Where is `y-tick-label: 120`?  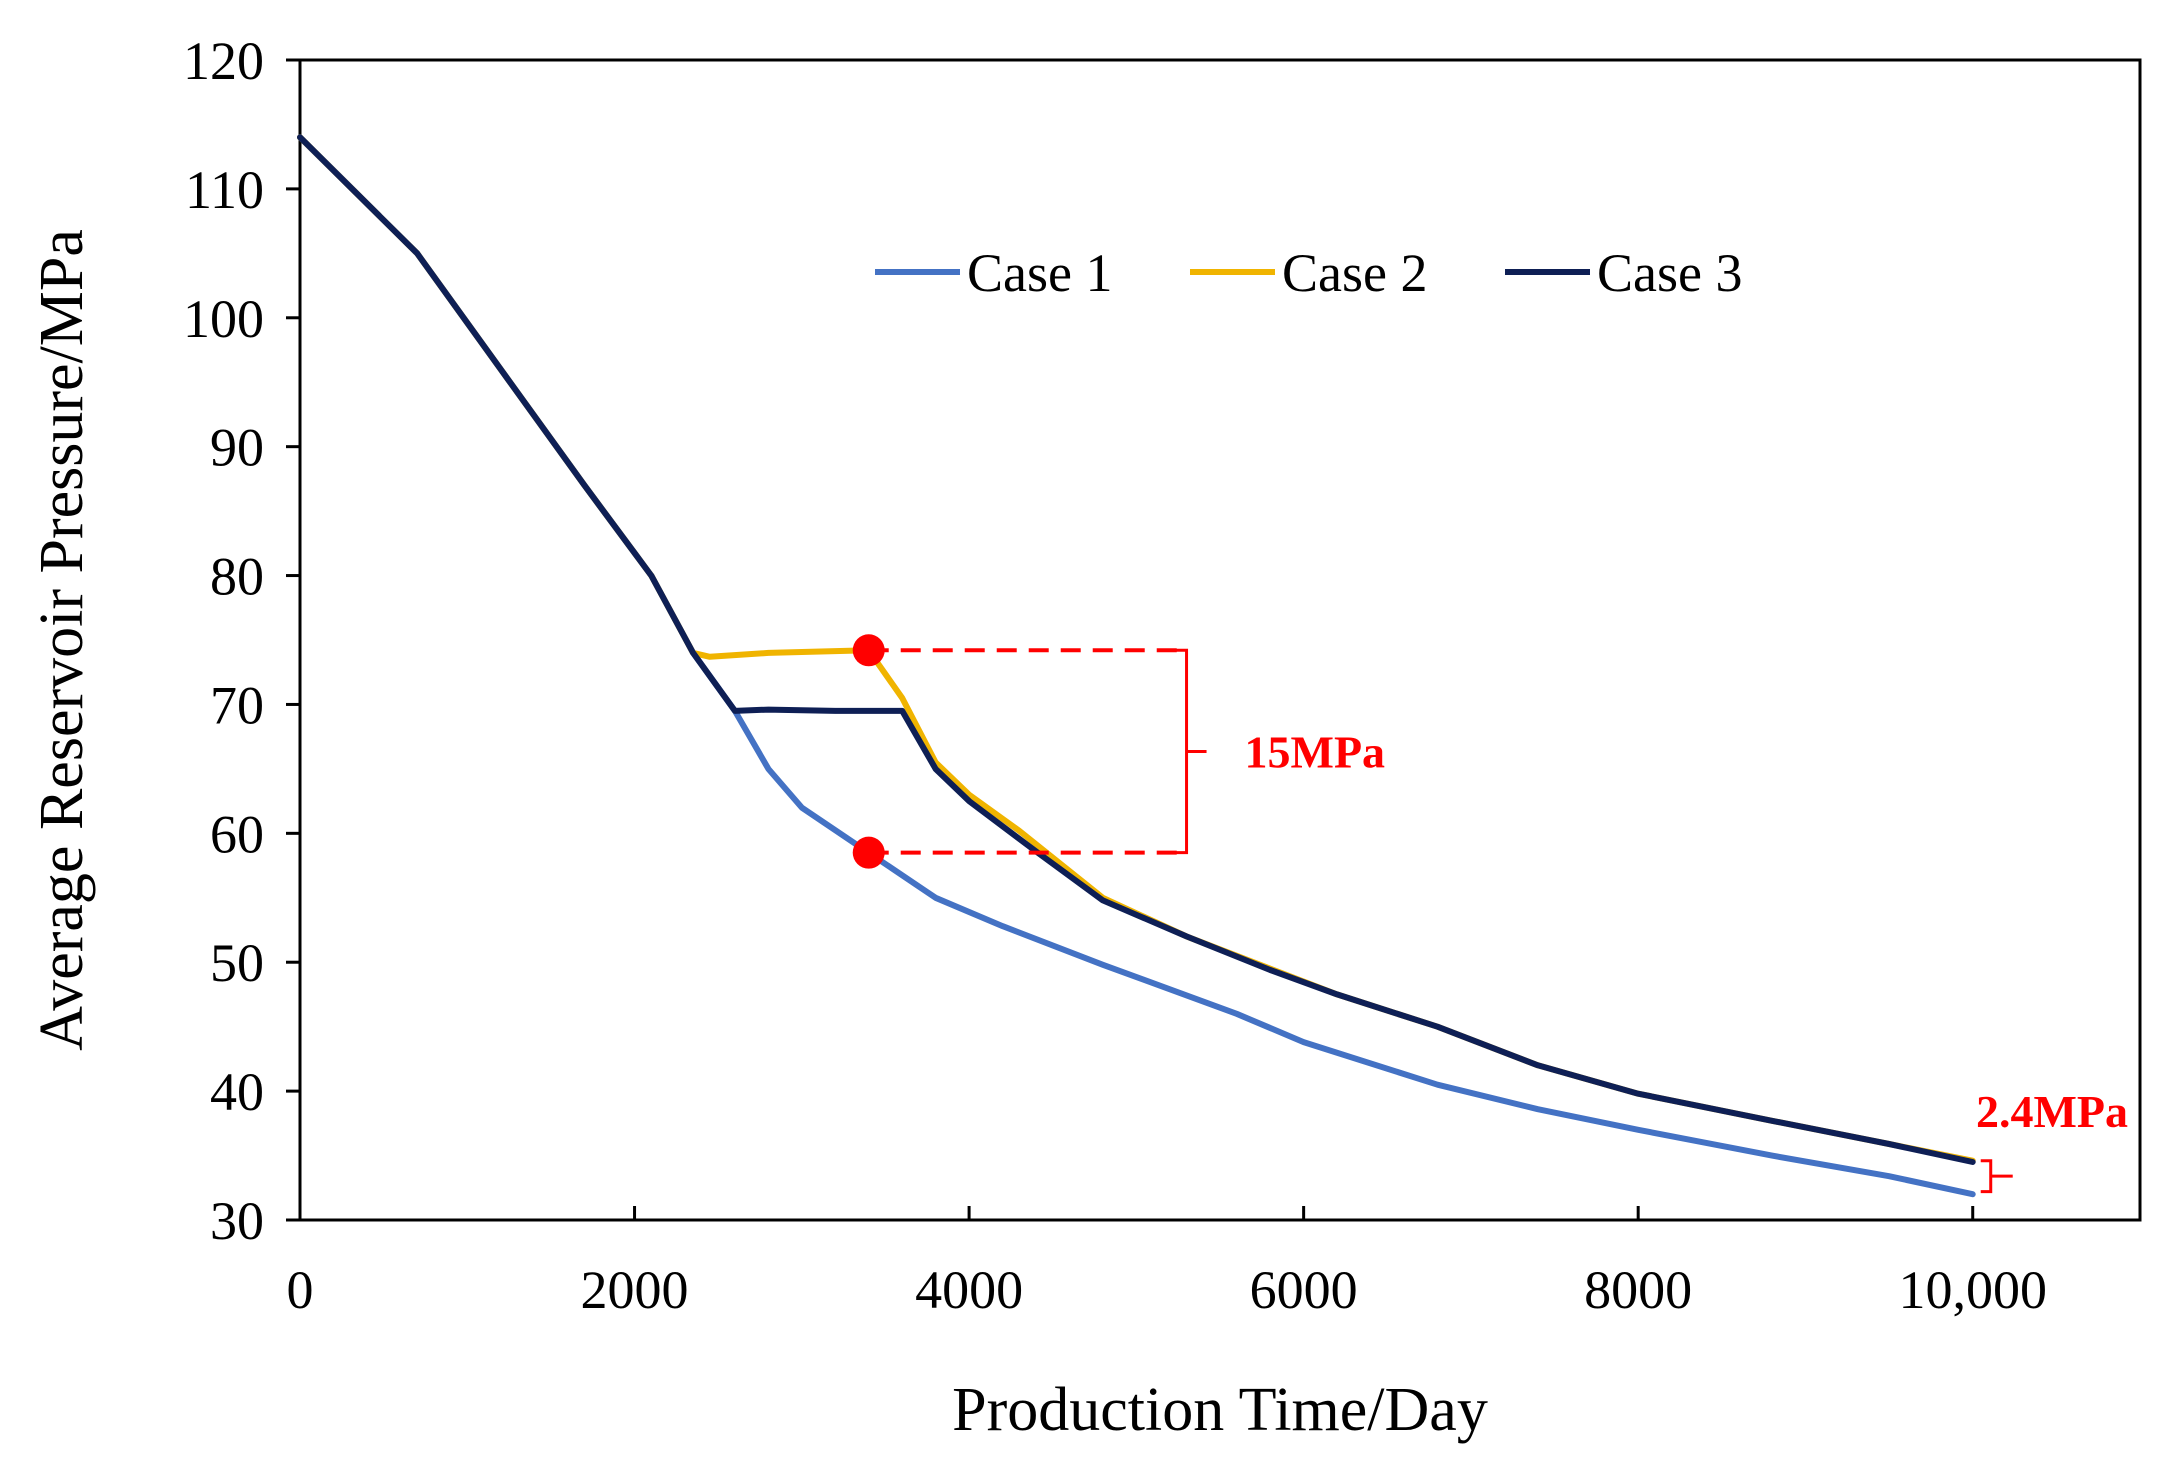 y-tick-label: 120 is located at coordinates (223, 61).